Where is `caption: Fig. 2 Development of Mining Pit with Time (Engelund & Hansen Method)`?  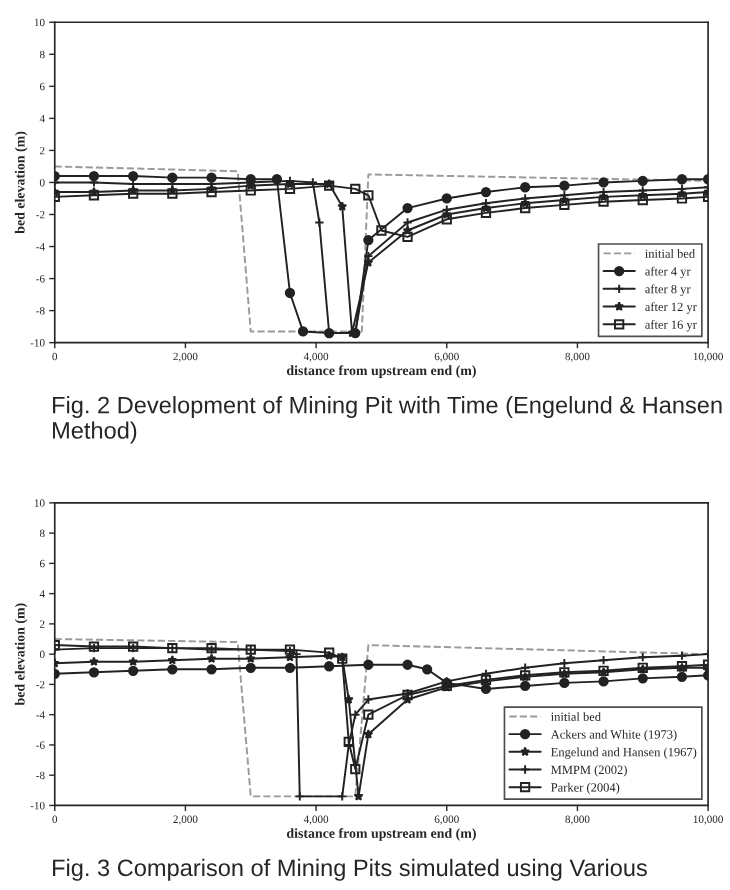
caption: Fig. 2 Development of Mining Pit with Time (Engelund & Hansen Method) is located at coordinates (387, 420).